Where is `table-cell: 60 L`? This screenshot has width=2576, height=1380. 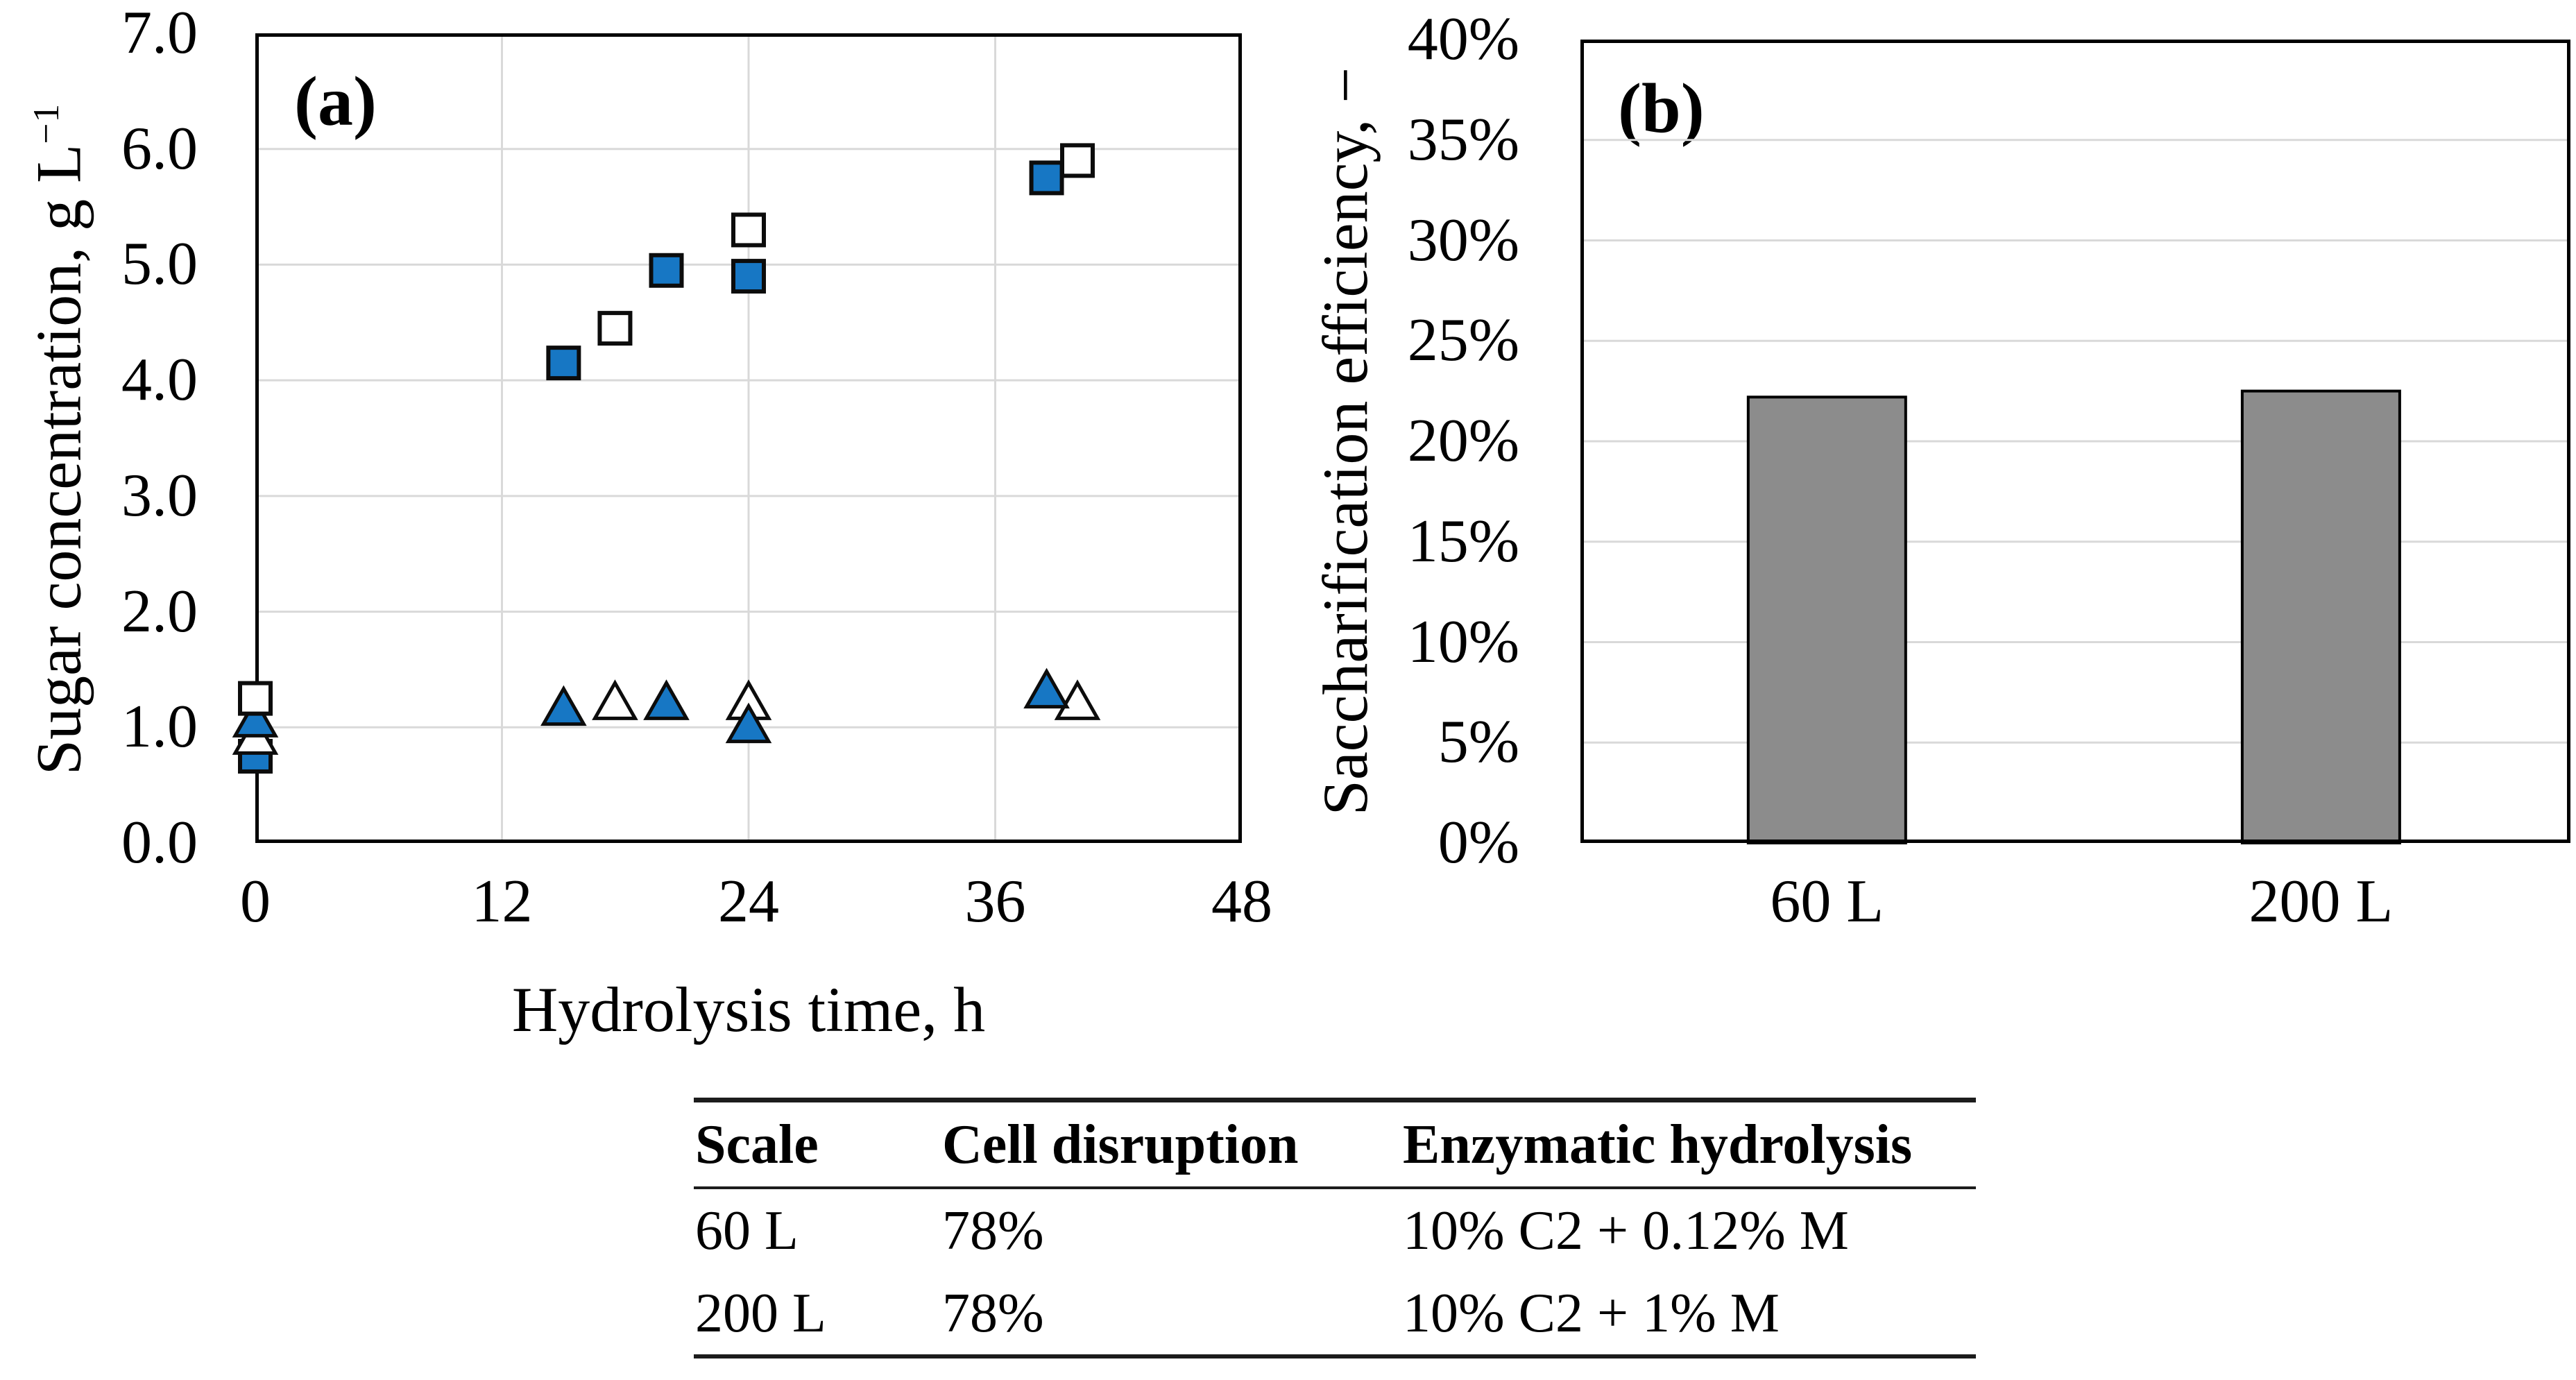
table-cell: 60 L is located at coordinates (747, 1230).